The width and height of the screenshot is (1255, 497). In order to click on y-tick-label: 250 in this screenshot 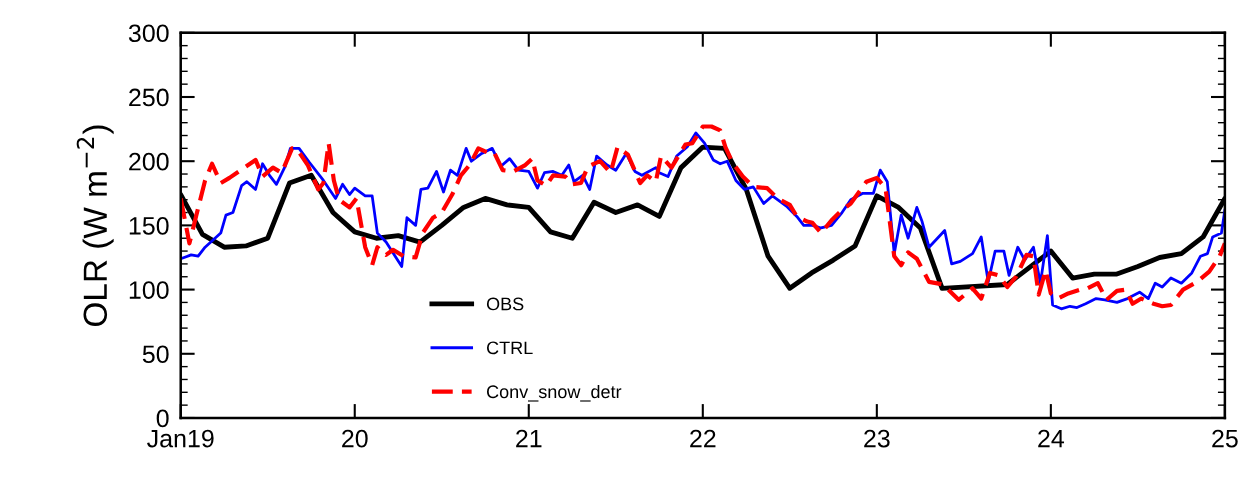, I will do `click(149, 97)`.